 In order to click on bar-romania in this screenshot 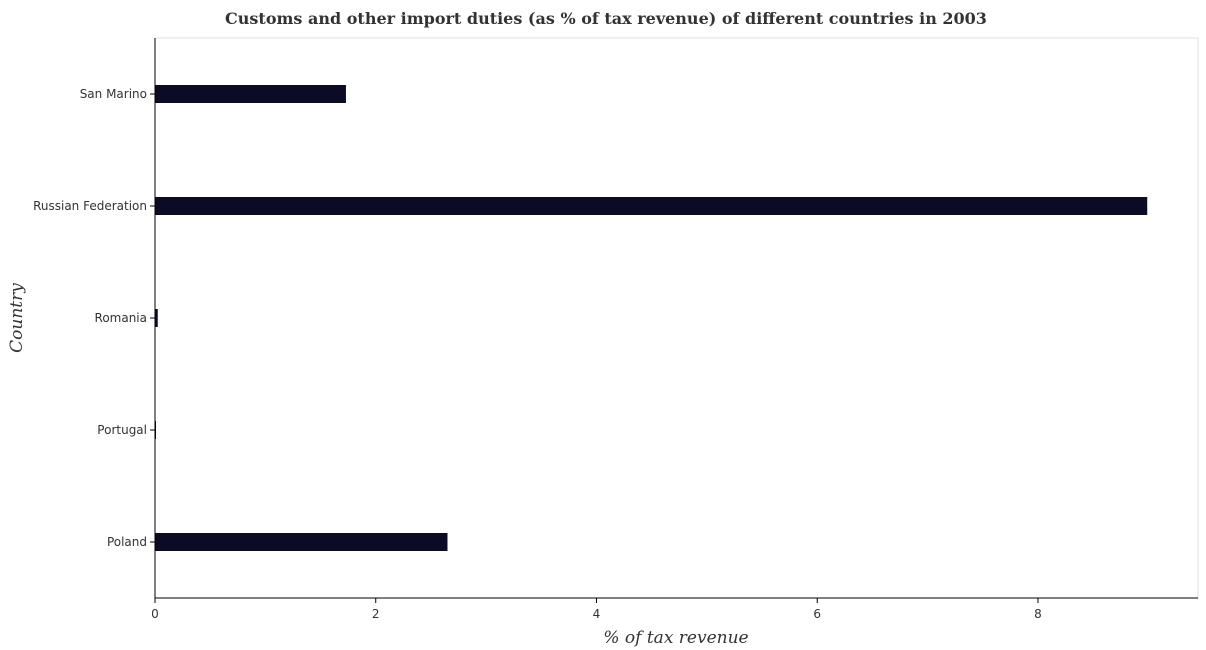, I will do `click(156, 318)`.